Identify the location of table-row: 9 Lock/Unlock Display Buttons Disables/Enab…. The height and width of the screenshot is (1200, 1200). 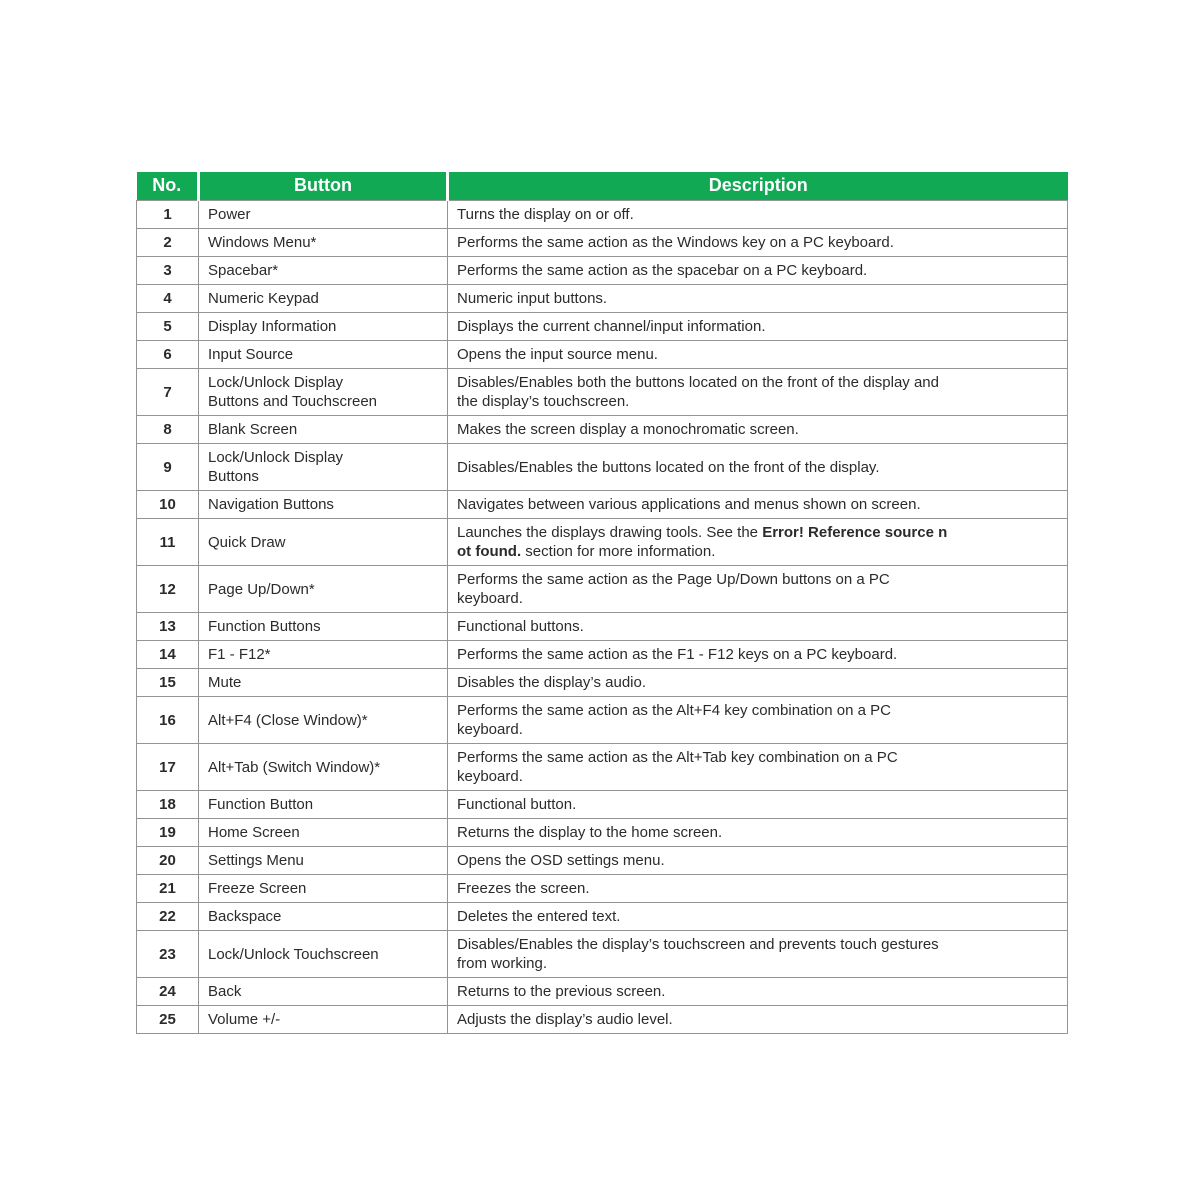
(602, 467).